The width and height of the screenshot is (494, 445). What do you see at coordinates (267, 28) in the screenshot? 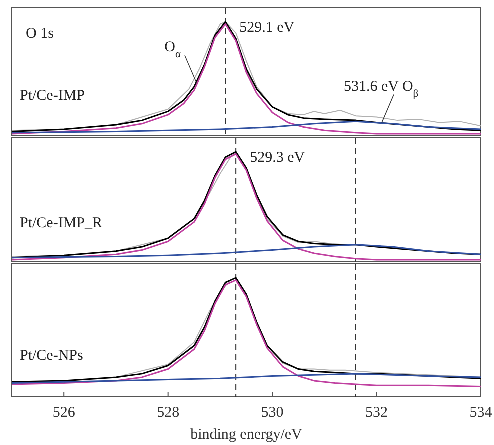
I see `annotation: 529.1 eV` at bounding box center [267, 28].